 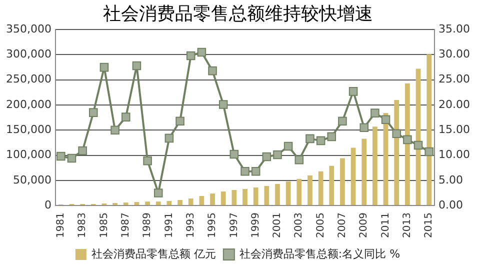 I want to click on y2-tick-label: 10.00, so click(x=454, y=155).